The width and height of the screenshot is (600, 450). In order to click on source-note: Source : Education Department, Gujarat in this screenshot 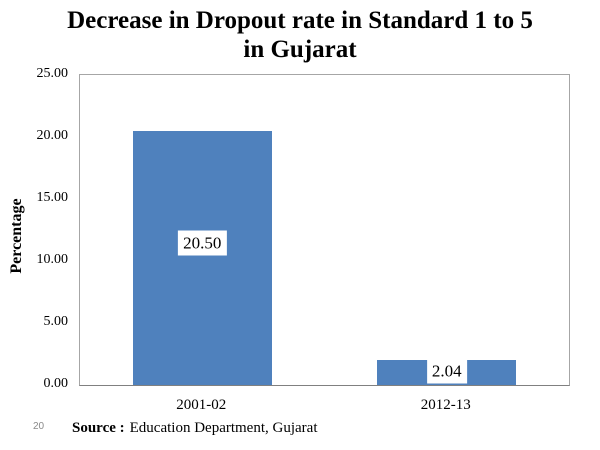, I will do `click(195, 428)`.